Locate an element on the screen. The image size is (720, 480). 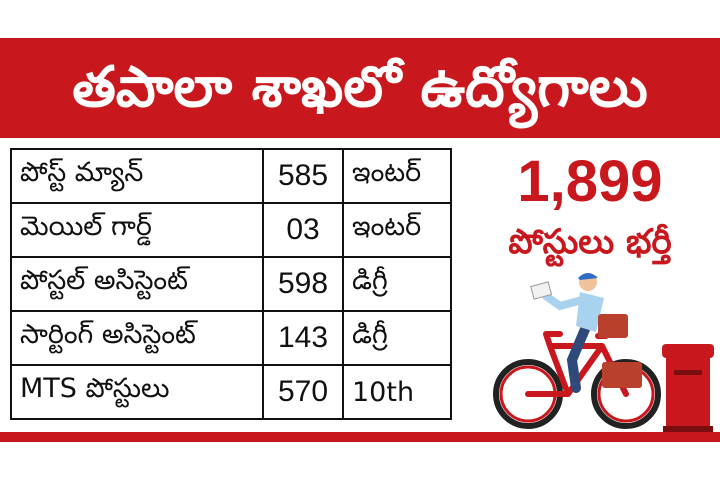
post-qualification: 10th is located at coordinates (397, 392).